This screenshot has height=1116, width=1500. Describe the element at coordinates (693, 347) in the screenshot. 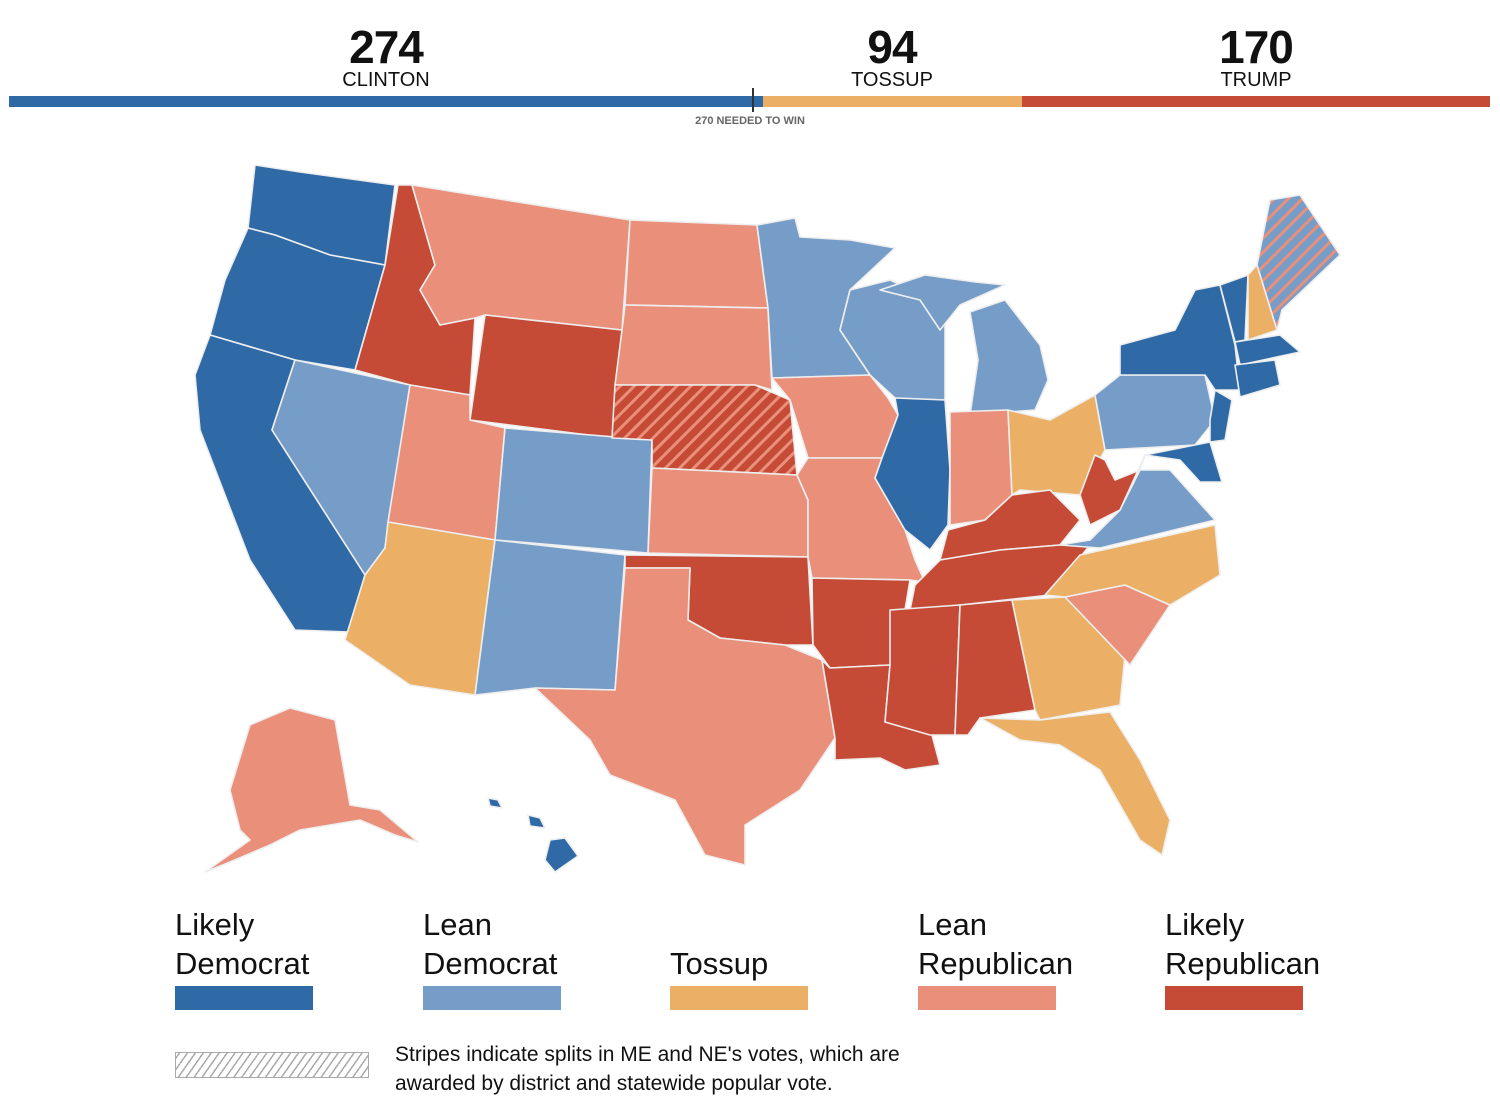

I see `state-sd` at that location.